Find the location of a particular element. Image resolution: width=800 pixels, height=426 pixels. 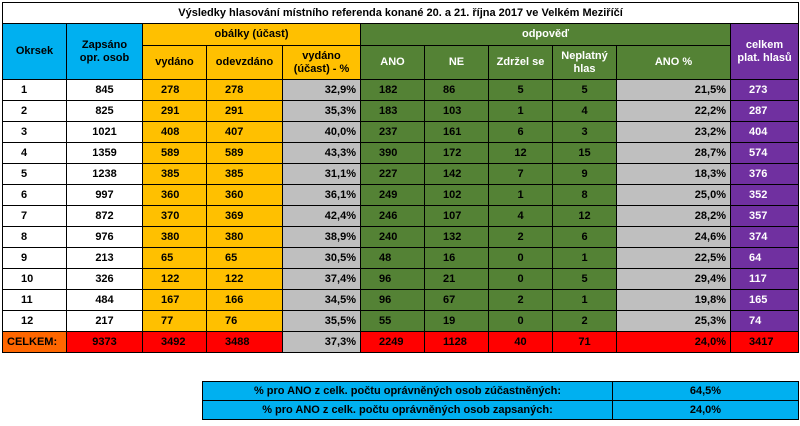

okrsek-cell: 5 is located at coordinates (34, 174).